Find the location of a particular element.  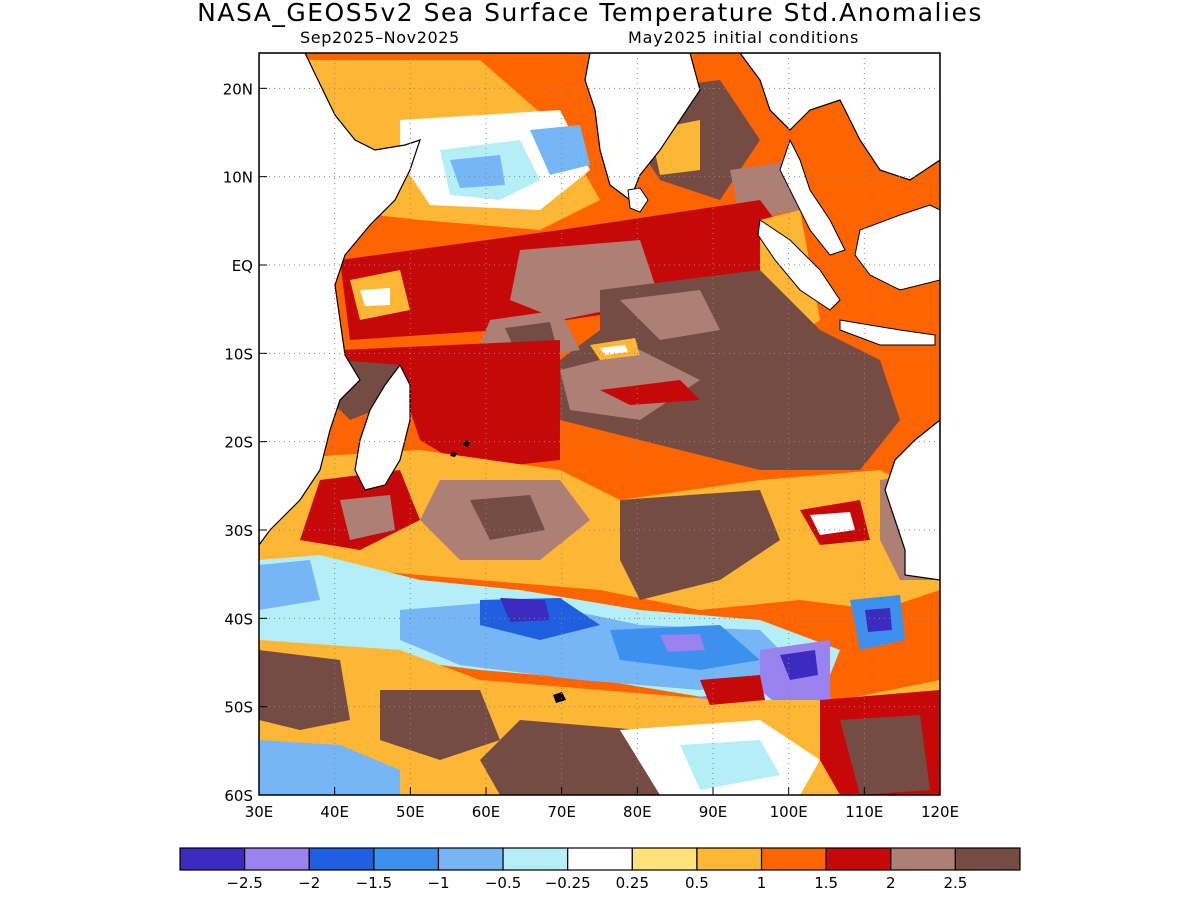

lat-tick-label: 20S is located at coordinates (238, 443).